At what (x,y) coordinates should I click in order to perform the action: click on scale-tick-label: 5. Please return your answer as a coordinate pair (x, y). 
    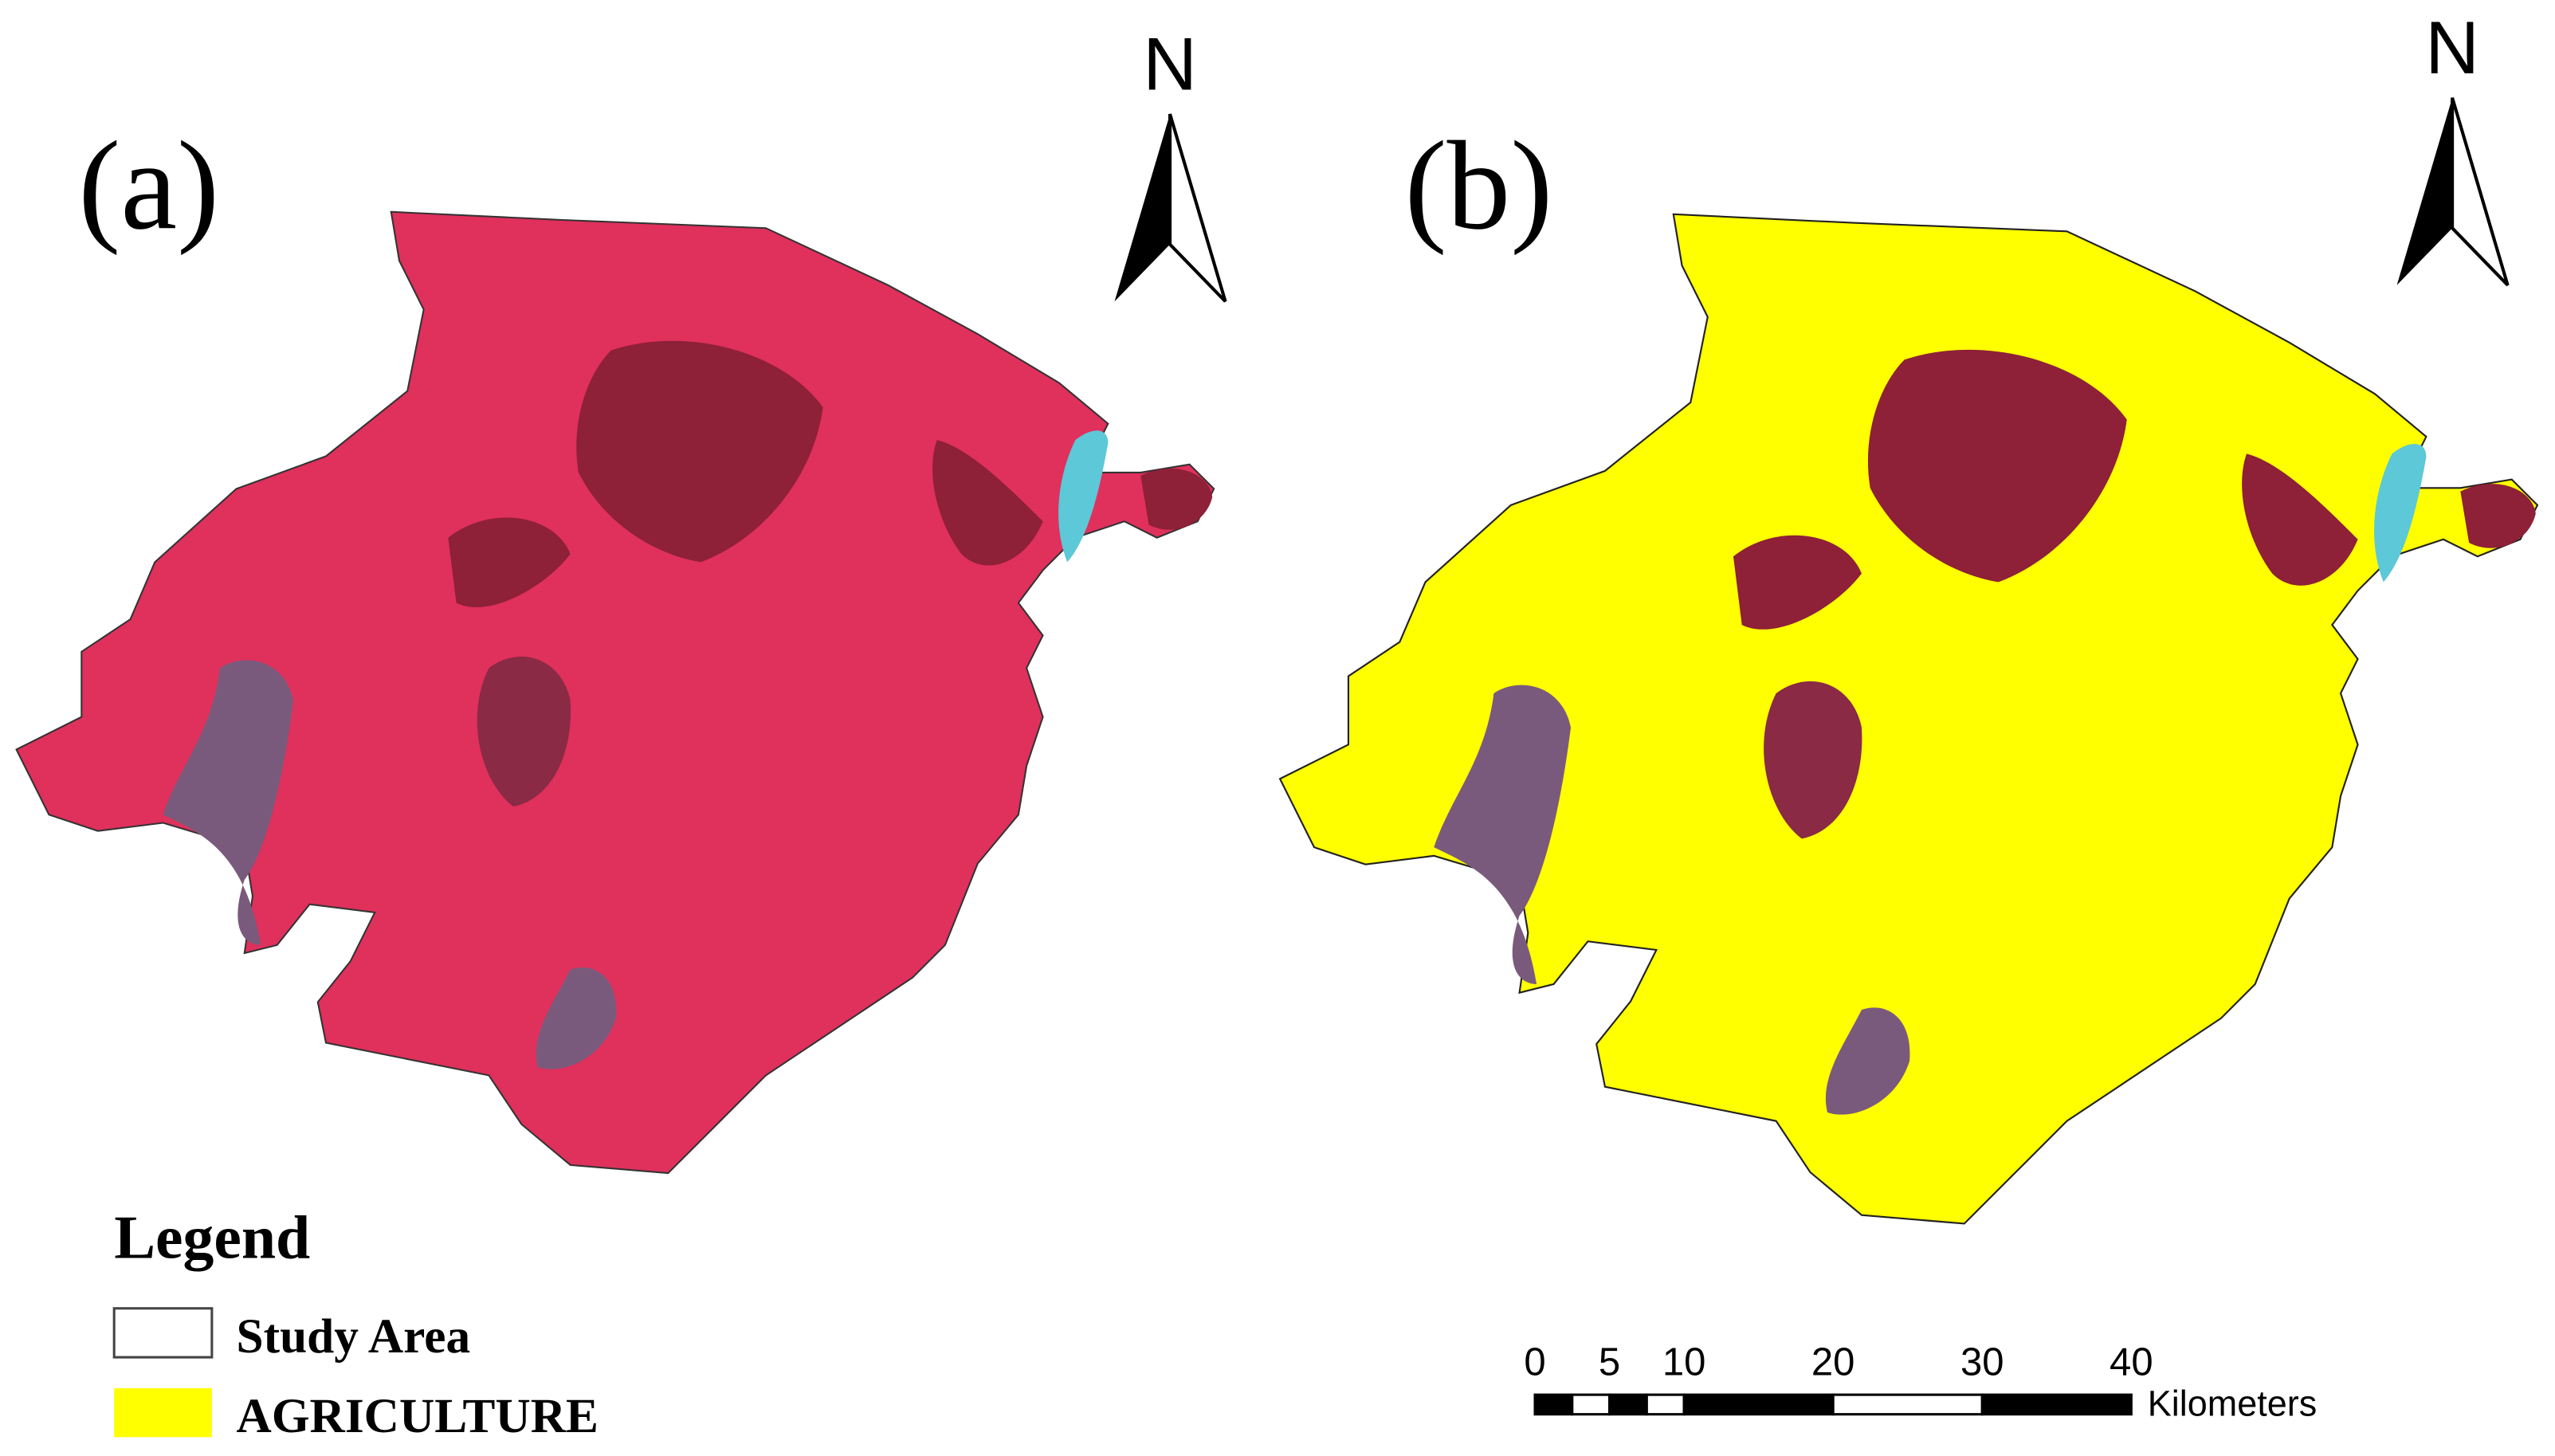
    Looking at the image, I should click on (1609, 1362).